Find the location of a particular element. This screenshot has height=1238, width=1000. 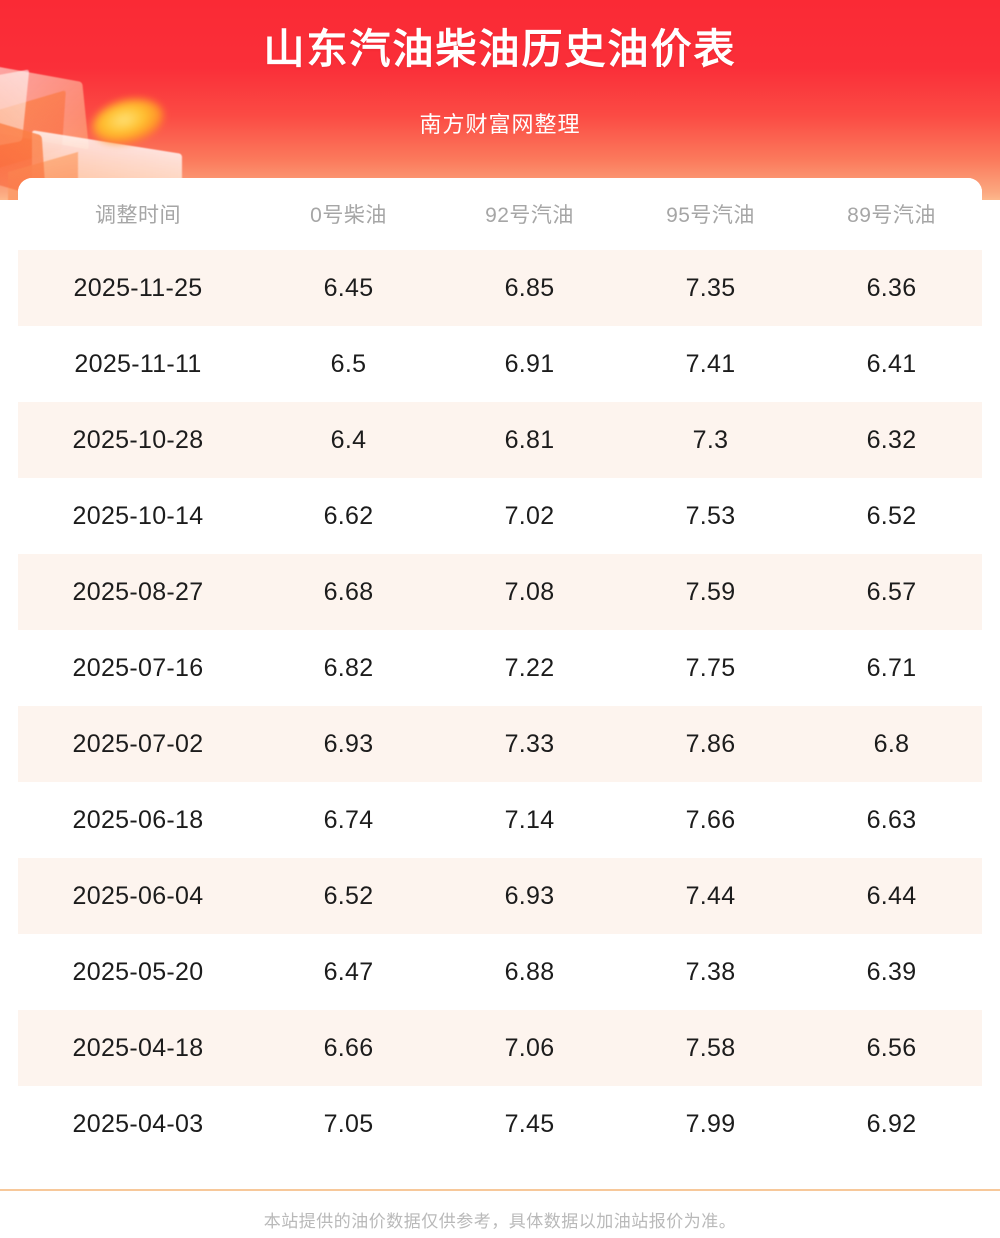

cell-gas92: 7.02 is located at coordinates (529, 515).